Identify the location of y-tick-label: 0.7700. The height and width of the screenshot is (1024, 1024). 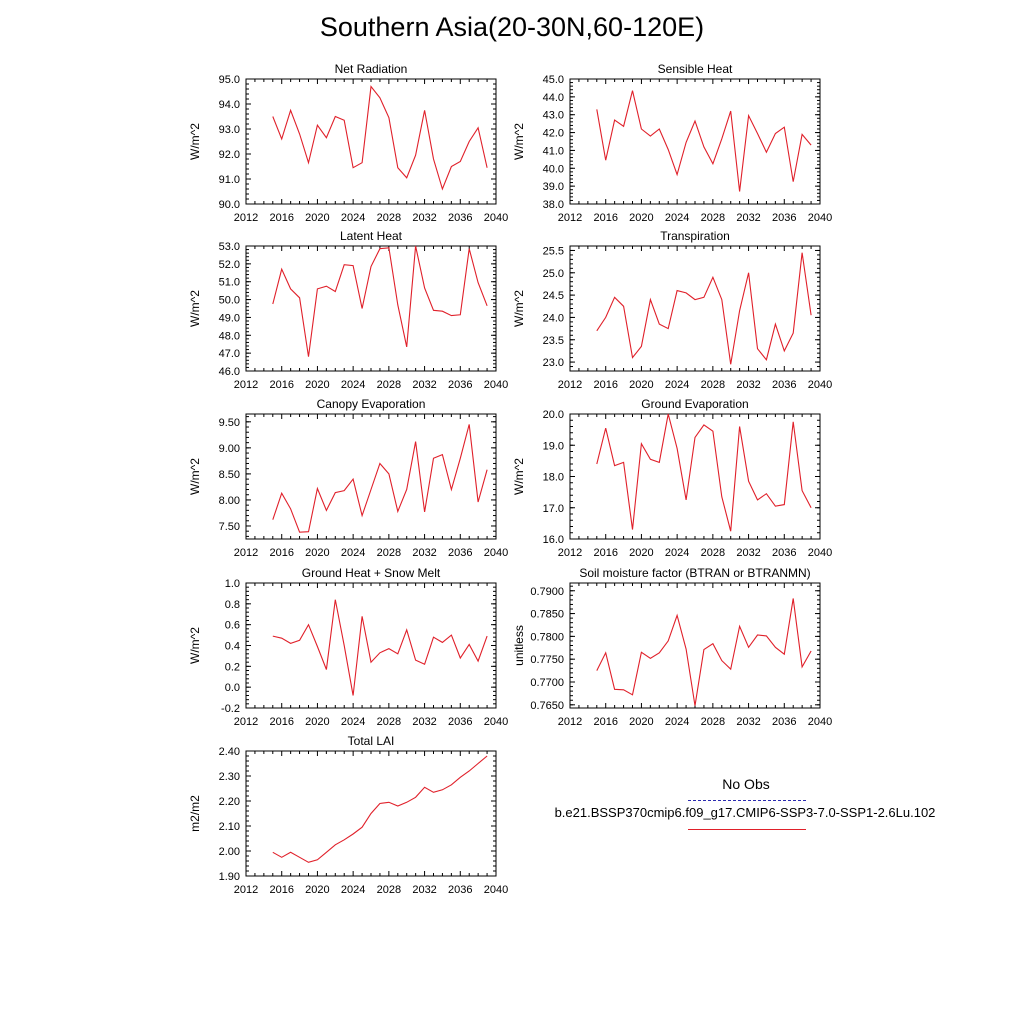
(547, 683).